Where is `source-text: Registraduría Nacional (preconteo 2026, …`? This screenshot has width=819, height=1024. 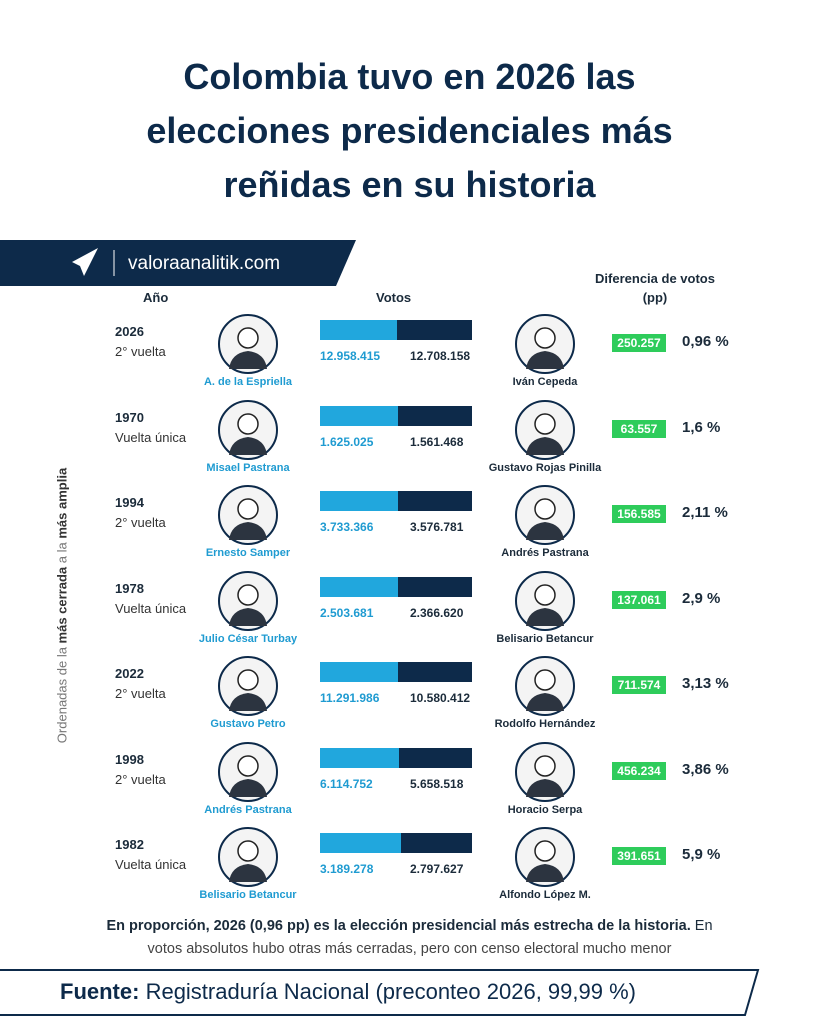
source-text: Registraduría Nacional (preconteo 2026, … is located at coordinates (387, 991).